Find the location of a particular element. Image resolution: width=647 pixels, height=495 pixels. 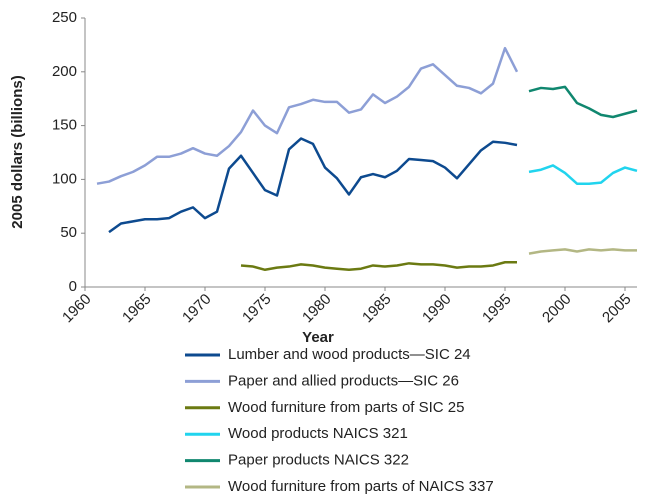

x-tick-label: 1995 is located at coordinates (497, 309).